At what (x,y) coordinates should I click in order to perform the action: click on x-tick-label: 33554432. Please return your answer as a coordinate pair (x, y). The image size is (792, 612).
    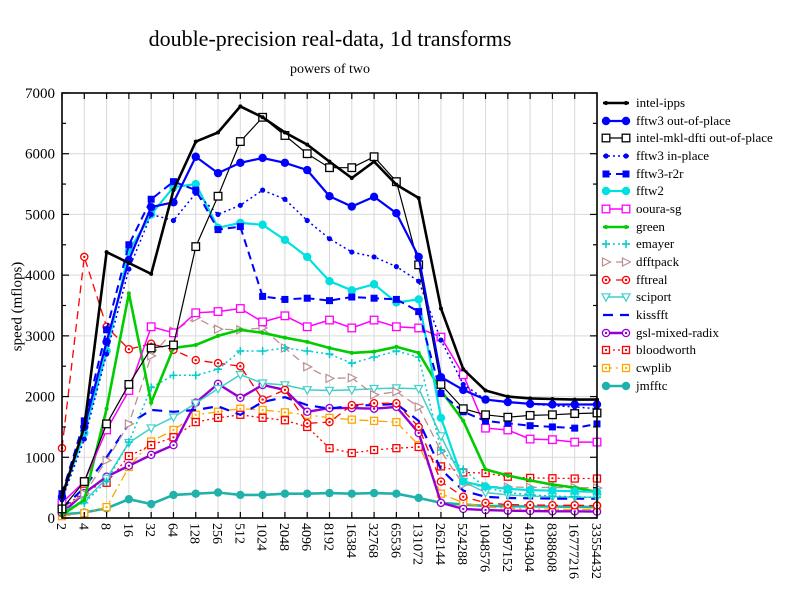
    Looking at the image, I should click on (595, 551).